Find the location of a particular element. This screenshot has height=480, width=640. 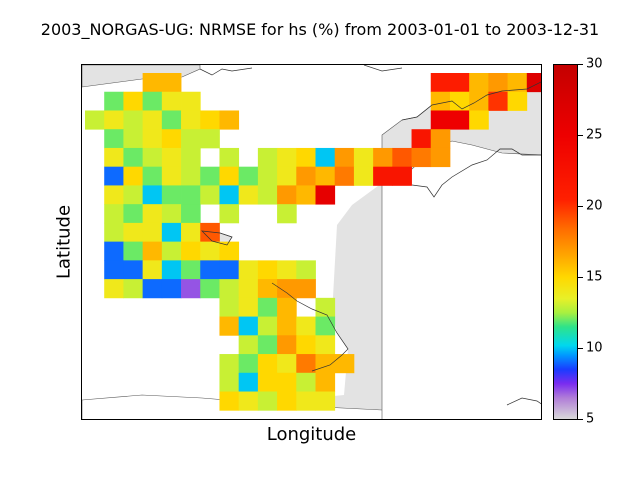

colorbar-tick-label: 30 is located at coordinates (594, 64).